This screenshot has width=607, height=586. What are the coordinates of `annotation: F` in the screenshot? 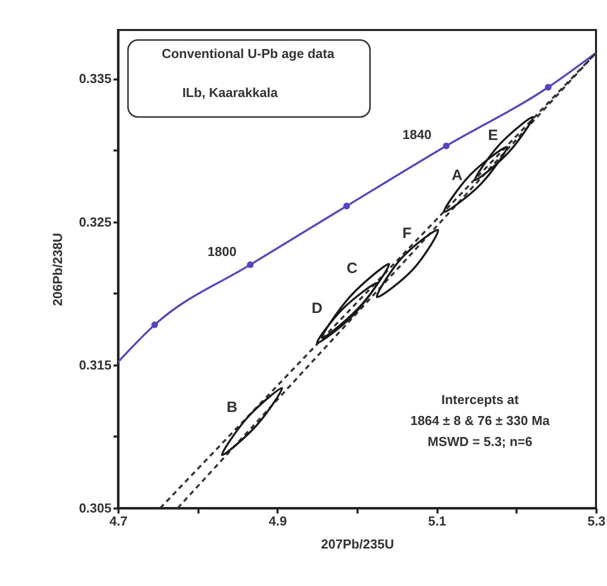 It's located at (407, 233).